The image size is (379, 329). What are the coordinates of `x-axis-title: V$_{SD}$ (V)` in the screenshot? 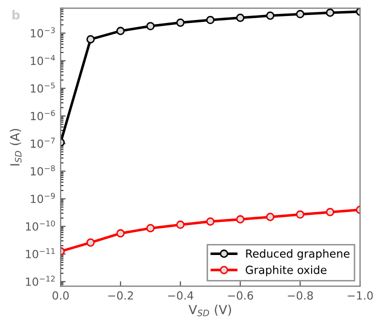 It's located at (210, 310).